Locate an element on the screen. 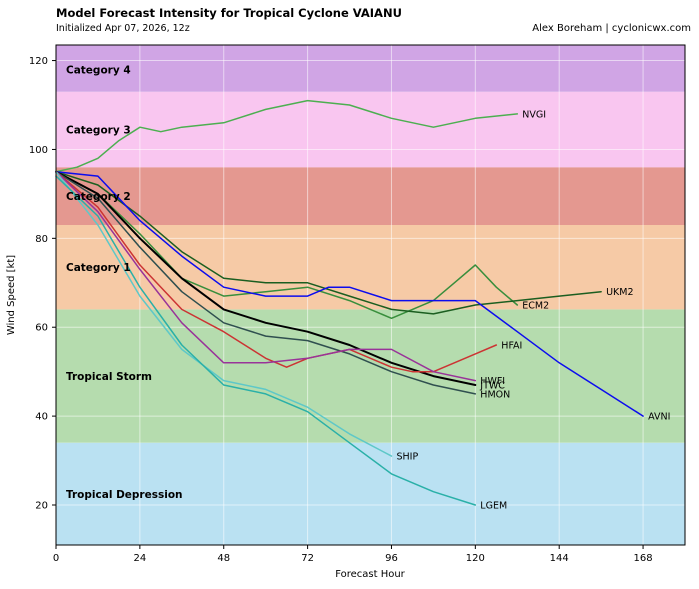 This screenshot has width=699, height=589. model-label-ecm2: ECM2 is located at coordinates (535, 306).